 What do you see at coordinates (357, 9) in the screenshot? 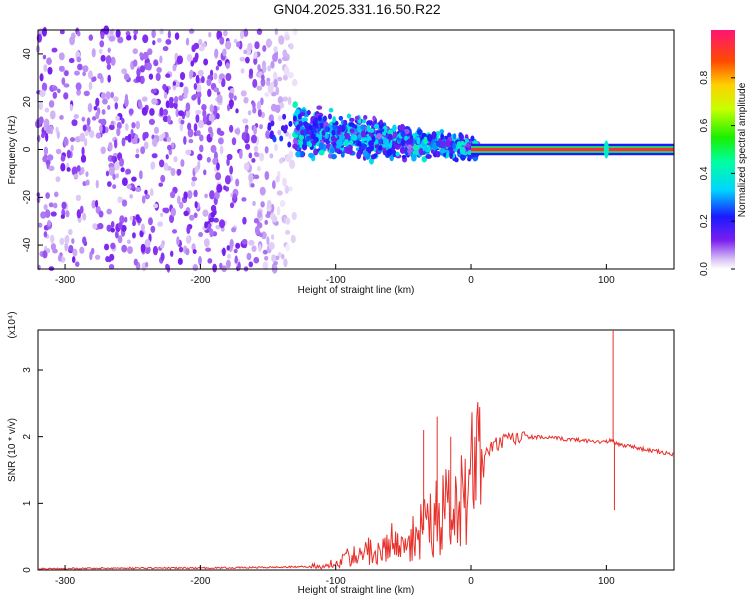
I see `figure-title: GN04.2025.331.16.50.R22` at bounding box center [357, 9].